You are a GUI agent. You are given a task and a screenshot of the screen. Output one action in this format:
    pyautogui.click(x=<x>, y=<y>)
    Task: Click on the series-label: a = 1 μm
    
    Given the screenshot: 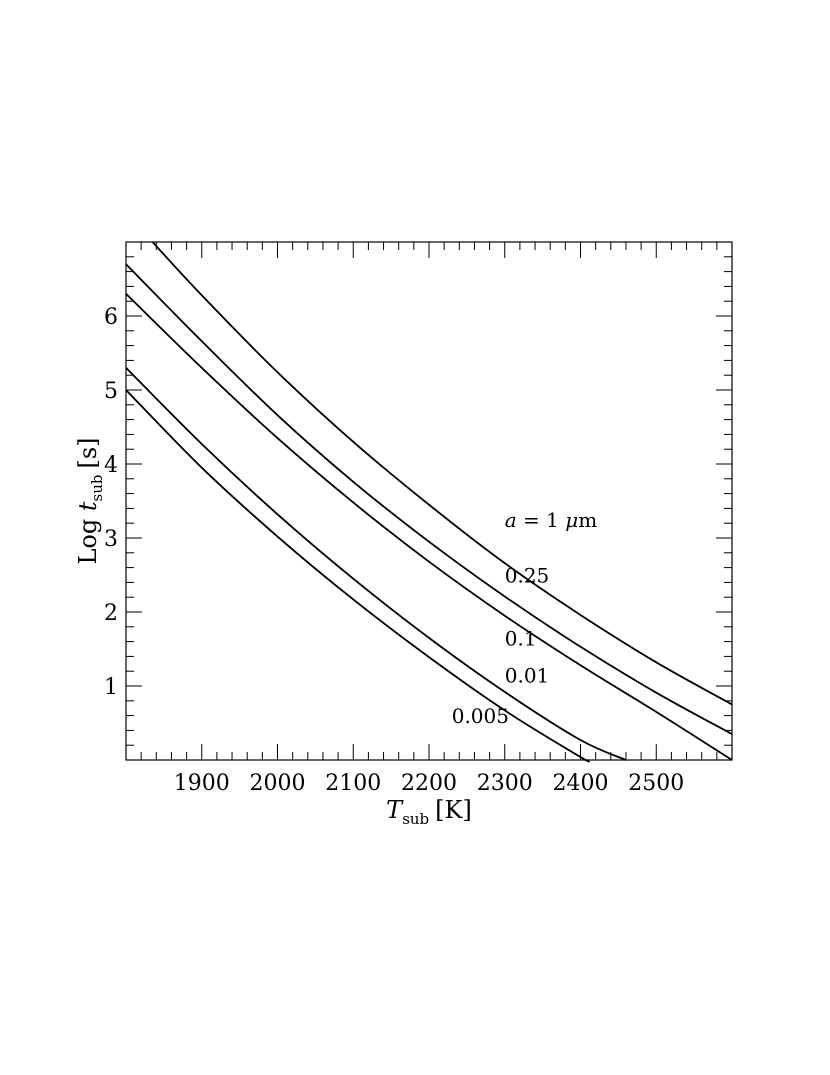 What is the action you would take?
    pyautogui.click(x=551, y=520)
    